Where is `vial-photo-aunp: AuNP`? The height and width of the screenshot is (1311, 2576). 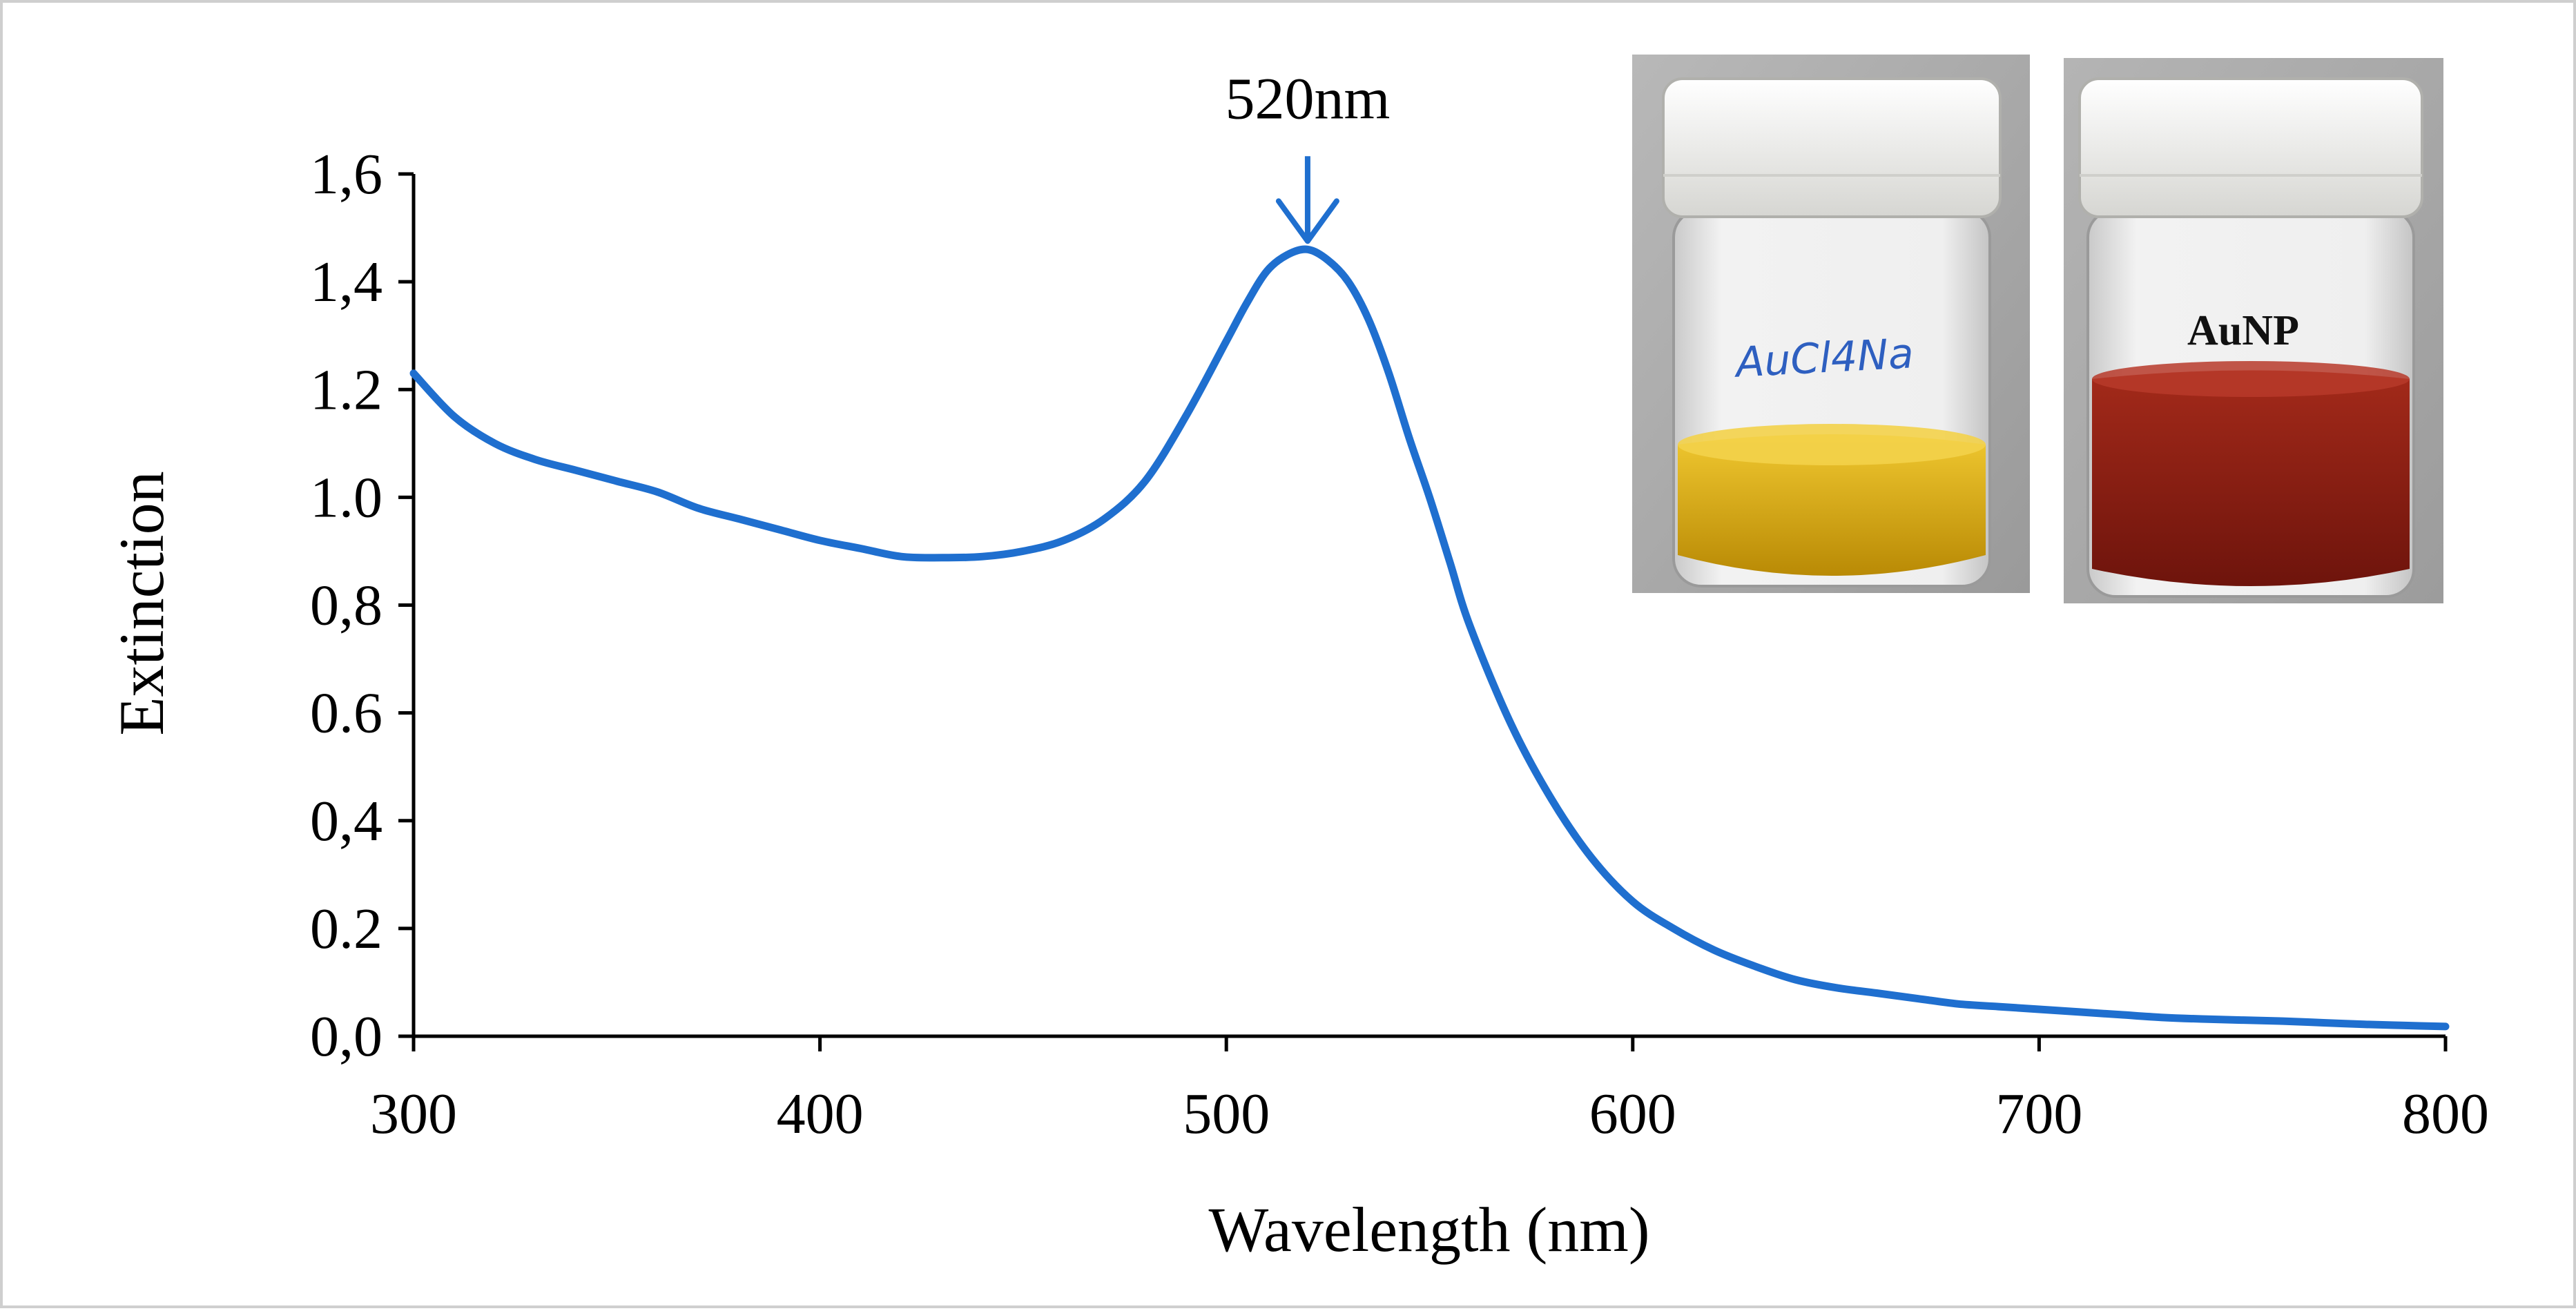 vial-photo-aunp: AuNP is located at coordinates (2254, 331).